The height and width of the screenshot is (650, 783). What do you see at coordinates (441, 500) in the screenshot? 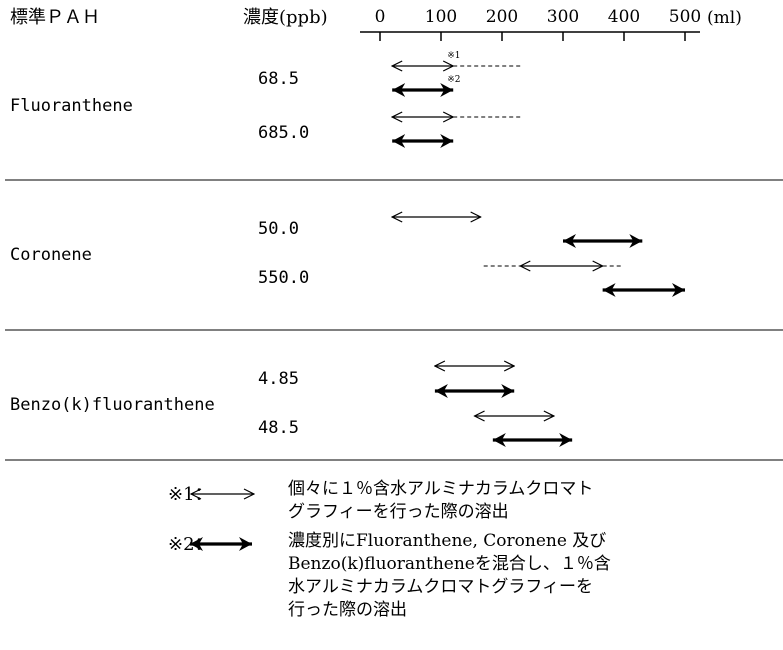
I see `legend-text-individual: 個々に１％含水アルミナカラムクロマト グラフィーを行った際の溶出` at bounding box center [441, 500].